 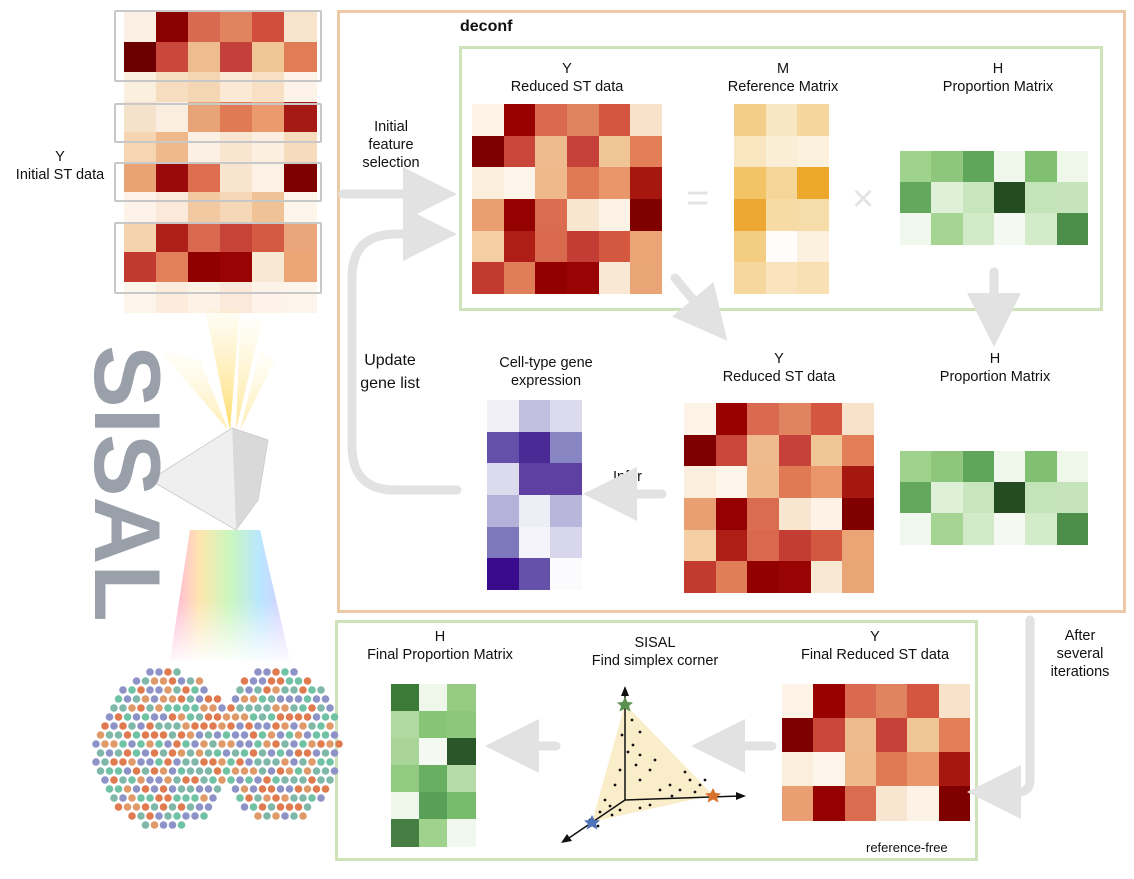 I want to click on update-loop-arrow, so click(x=404, y=351).